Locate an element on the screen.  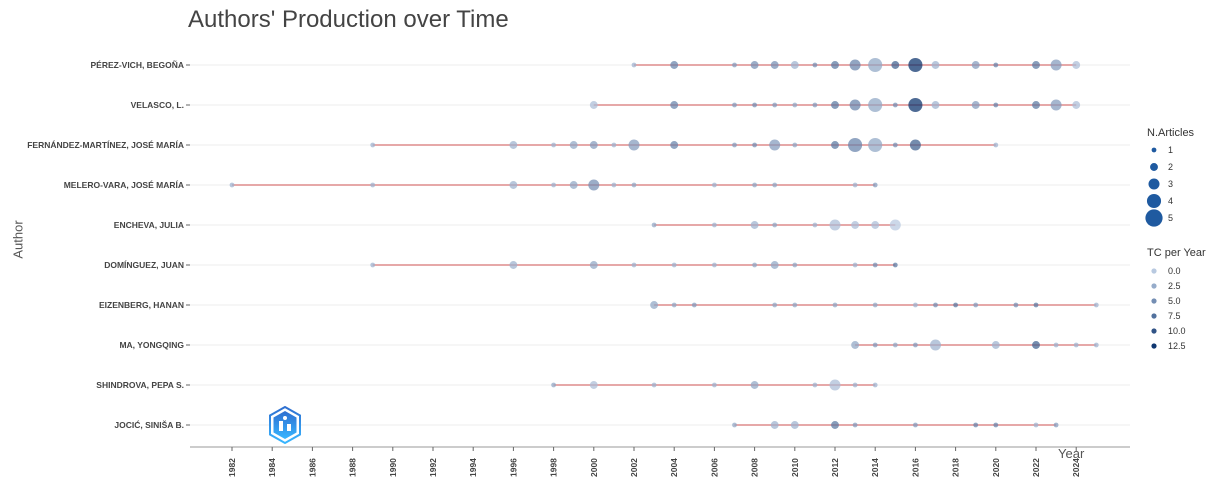
size-legend-label: 5 is located at coordinates (1170, 218).